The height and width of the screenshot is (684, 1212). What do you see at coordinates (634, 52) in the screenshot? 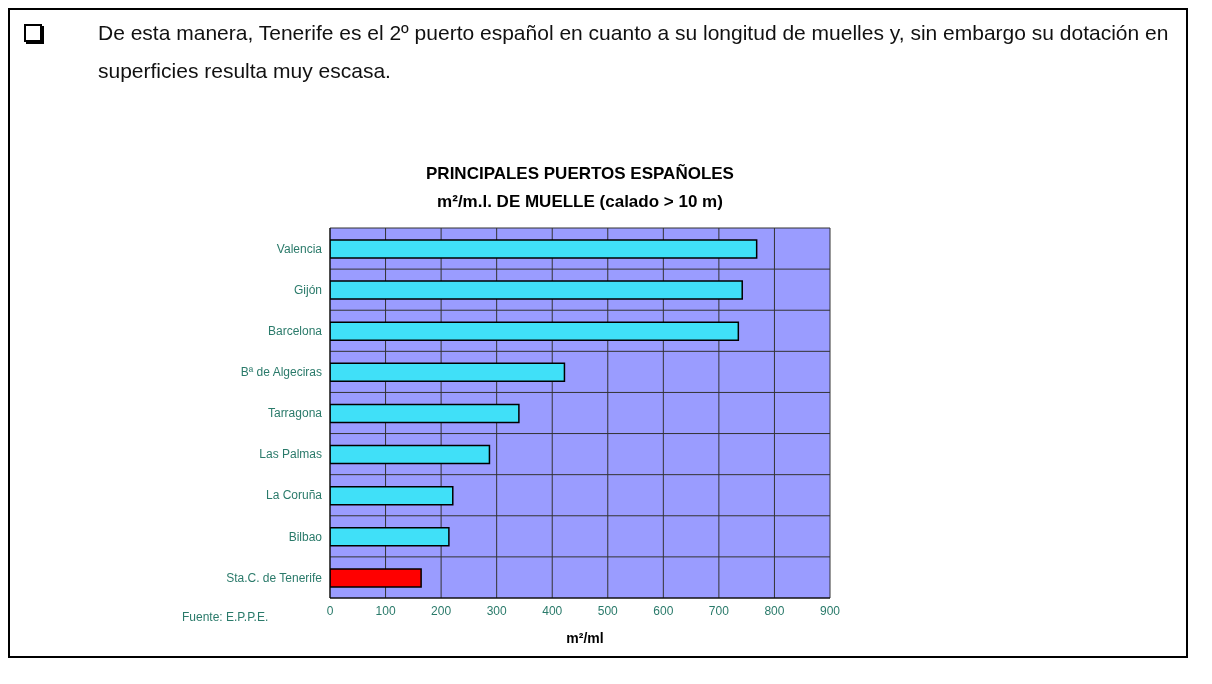
I see `text: De esta manera, Tenerife es el 2º puerto español en cuanto a su longitud de muelles y, sin embargo su dotación en superficies resulta muy escasa.` at bounding box center [634, 52].